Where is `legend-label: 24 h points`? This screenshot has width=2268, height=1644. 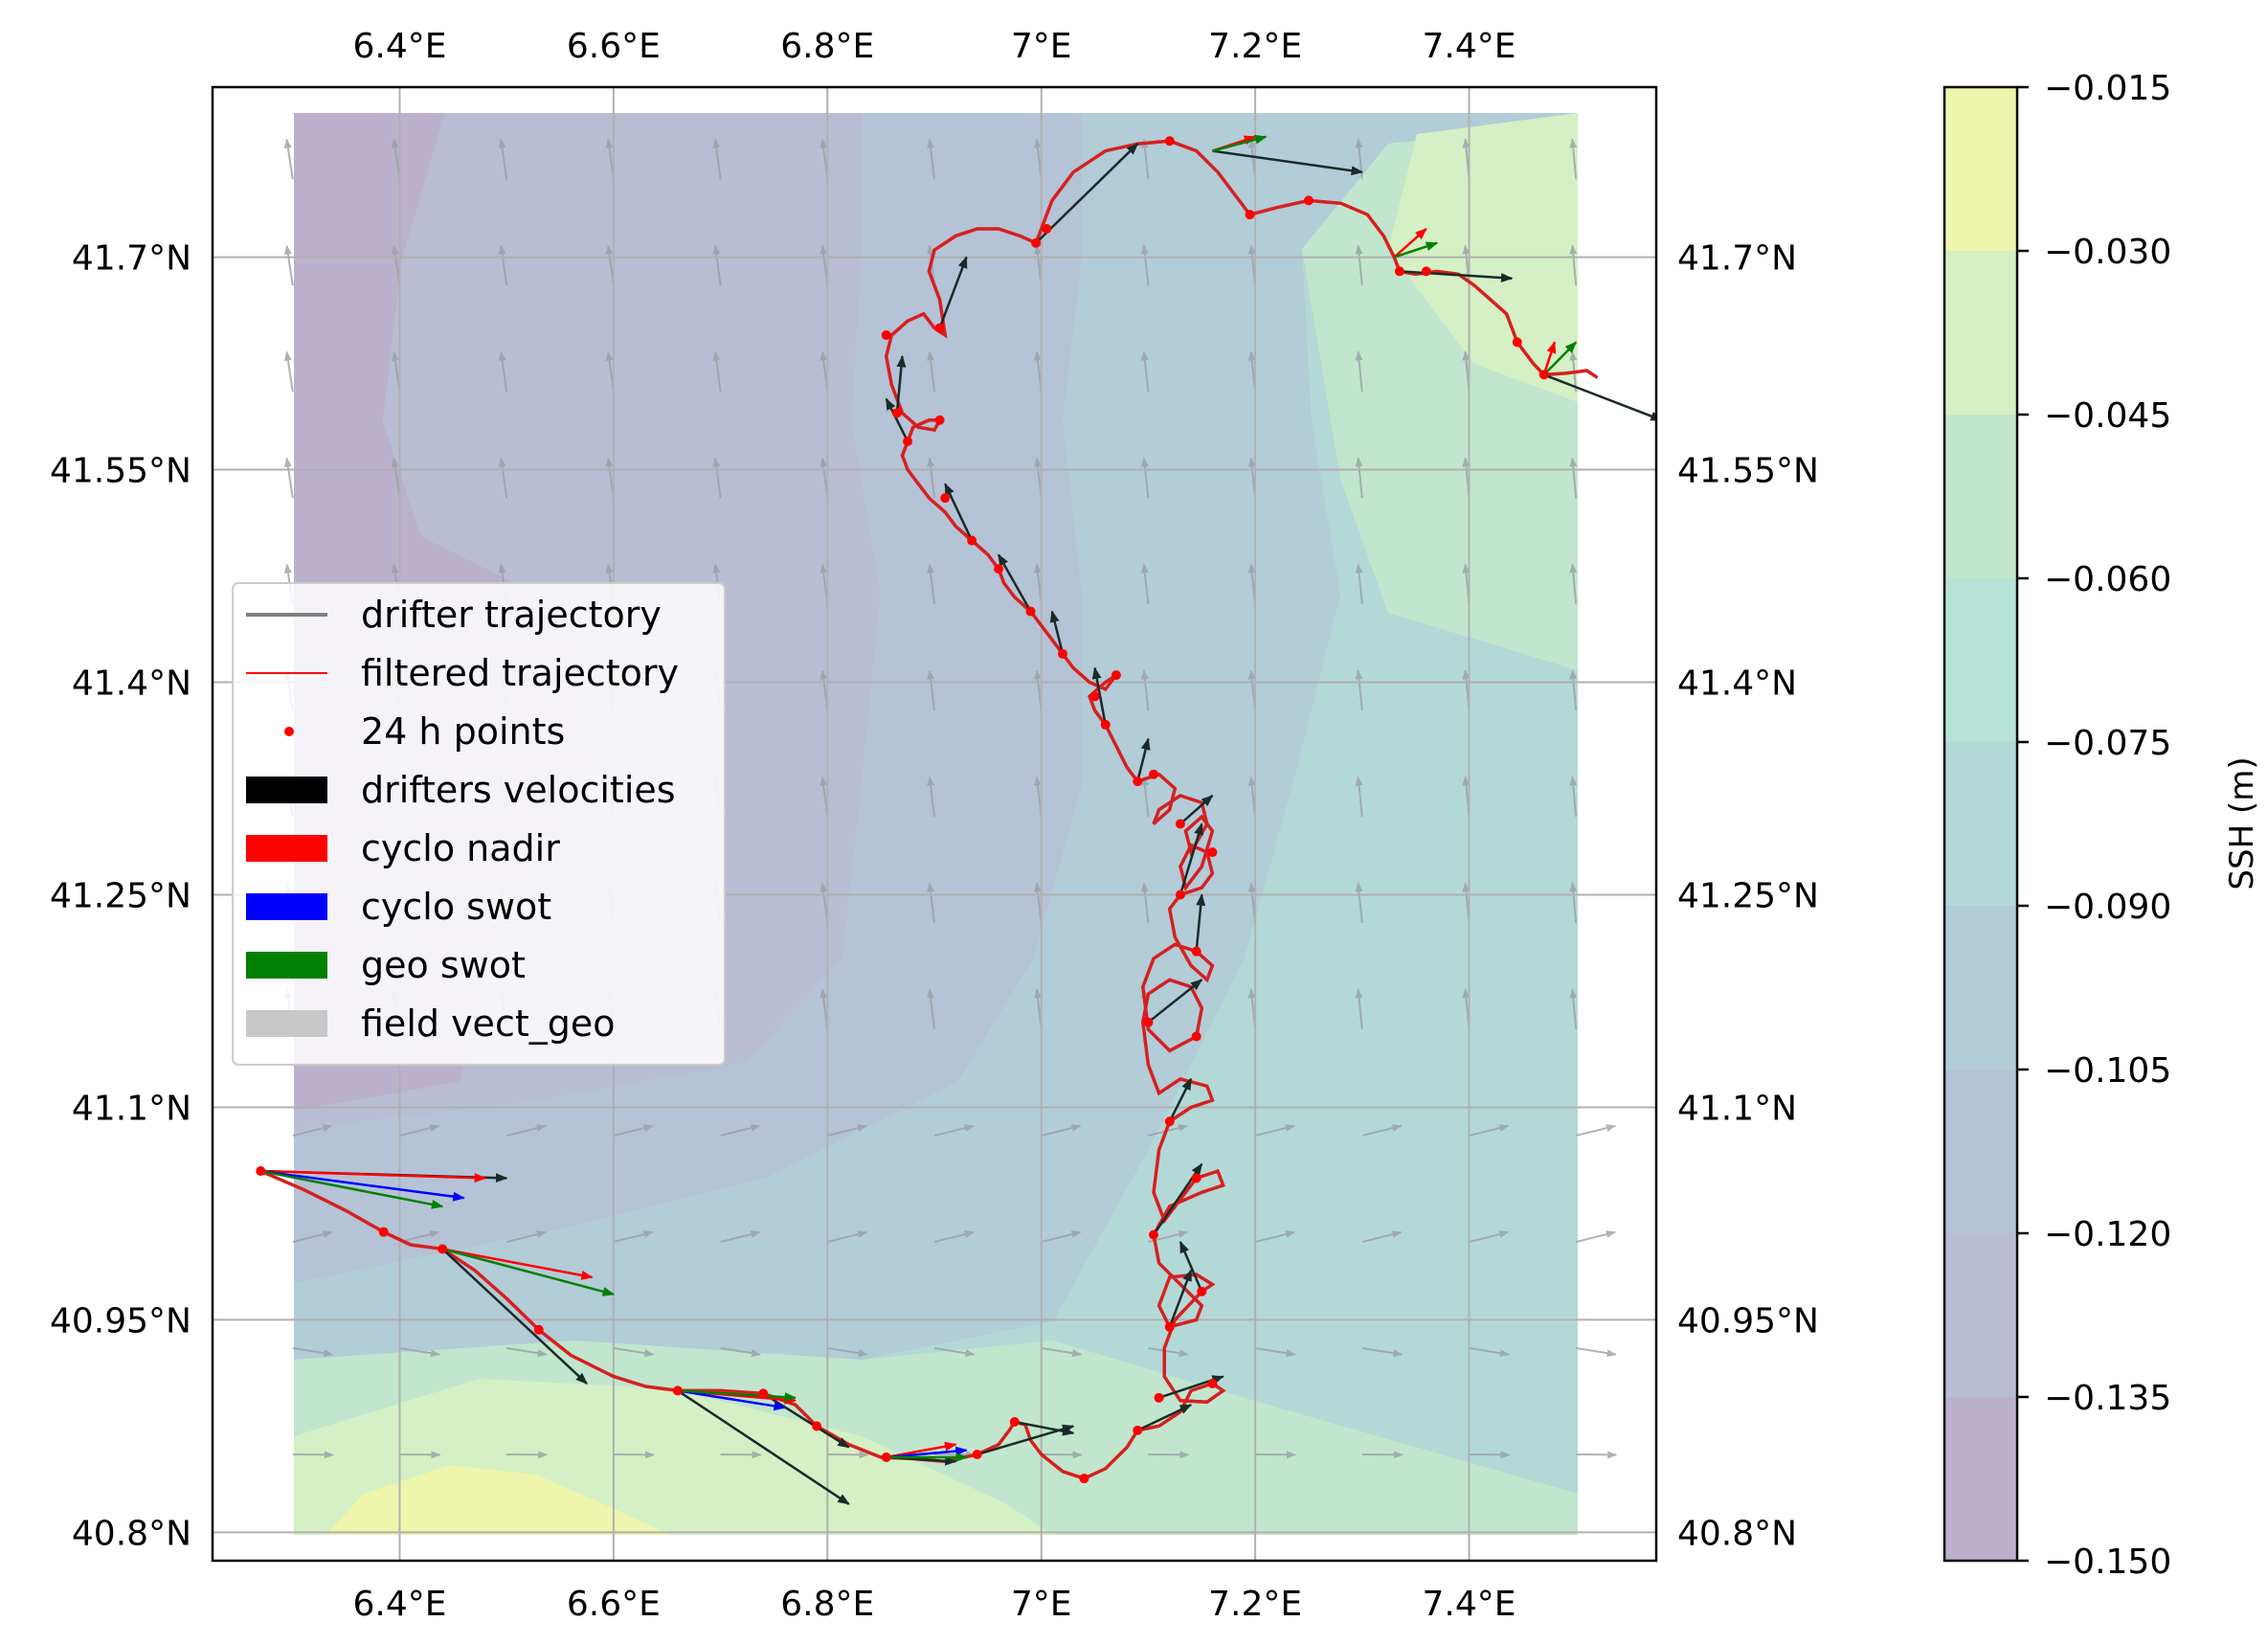
legend-label: 24 h points is located at coordinates (463, 731).